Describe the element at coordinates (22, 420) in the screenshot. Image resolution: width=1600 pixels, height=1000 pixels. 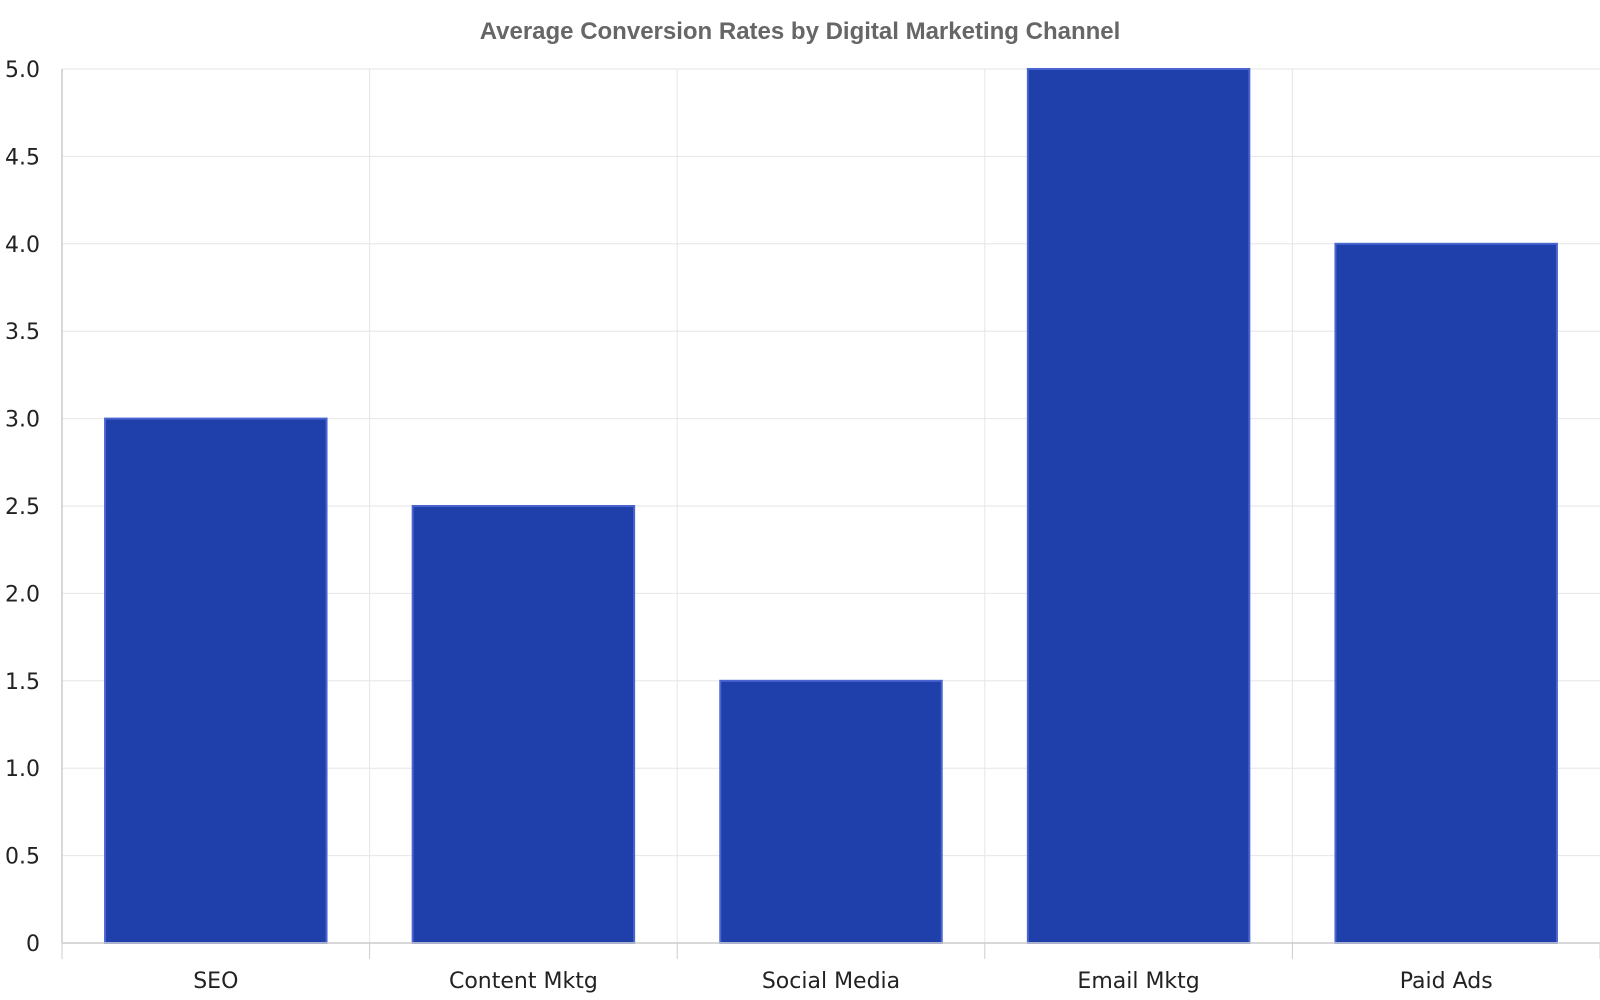
I see `y-tick-label: 3.0` at that location.